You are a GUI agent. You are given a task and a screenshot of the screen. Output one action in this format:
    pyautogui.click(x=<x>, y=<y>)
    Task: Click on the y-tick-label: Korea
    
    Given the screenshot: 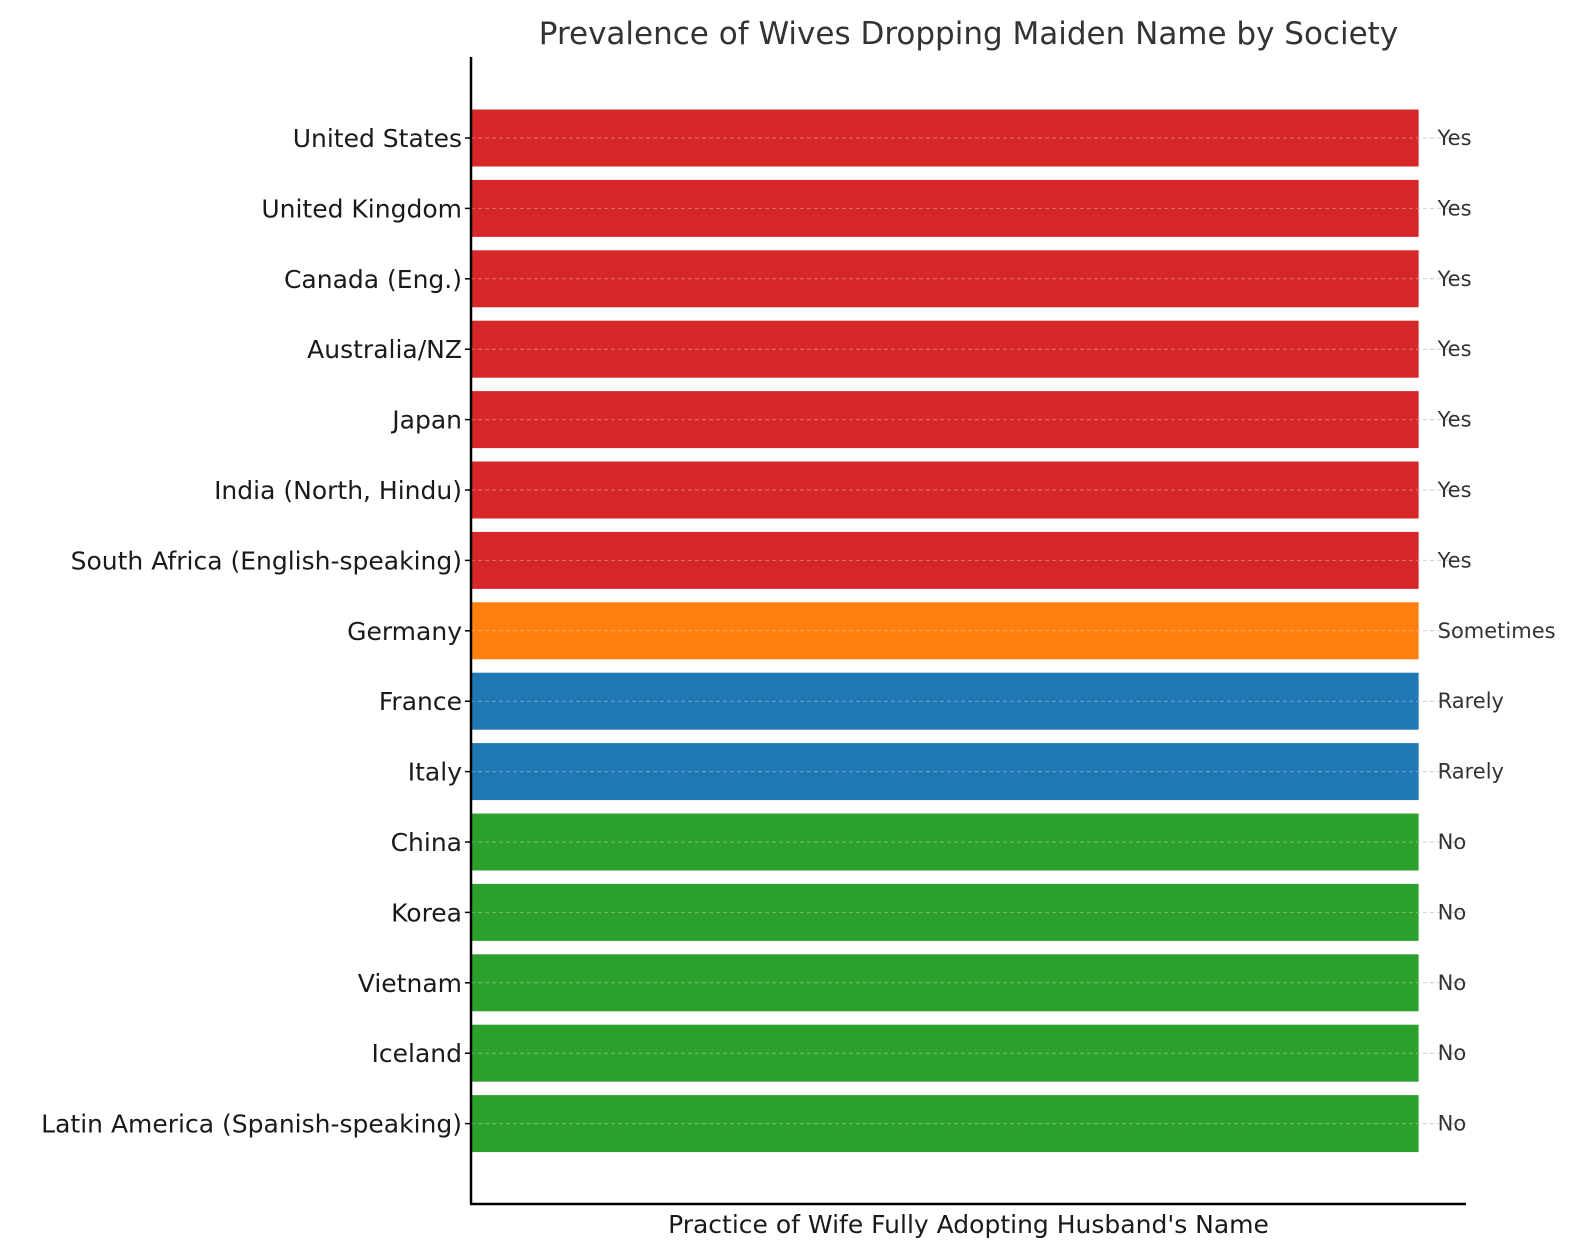 What is the action you would take?
    pyautogui.click(x=426, y=912)
    